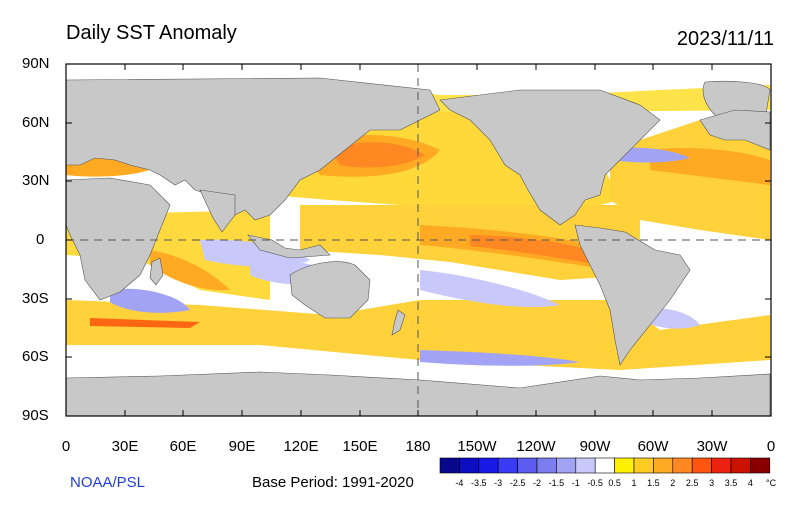  Describe the element at coordinates (217, 211) in the screenshot. I see `india-landmass` at that location.